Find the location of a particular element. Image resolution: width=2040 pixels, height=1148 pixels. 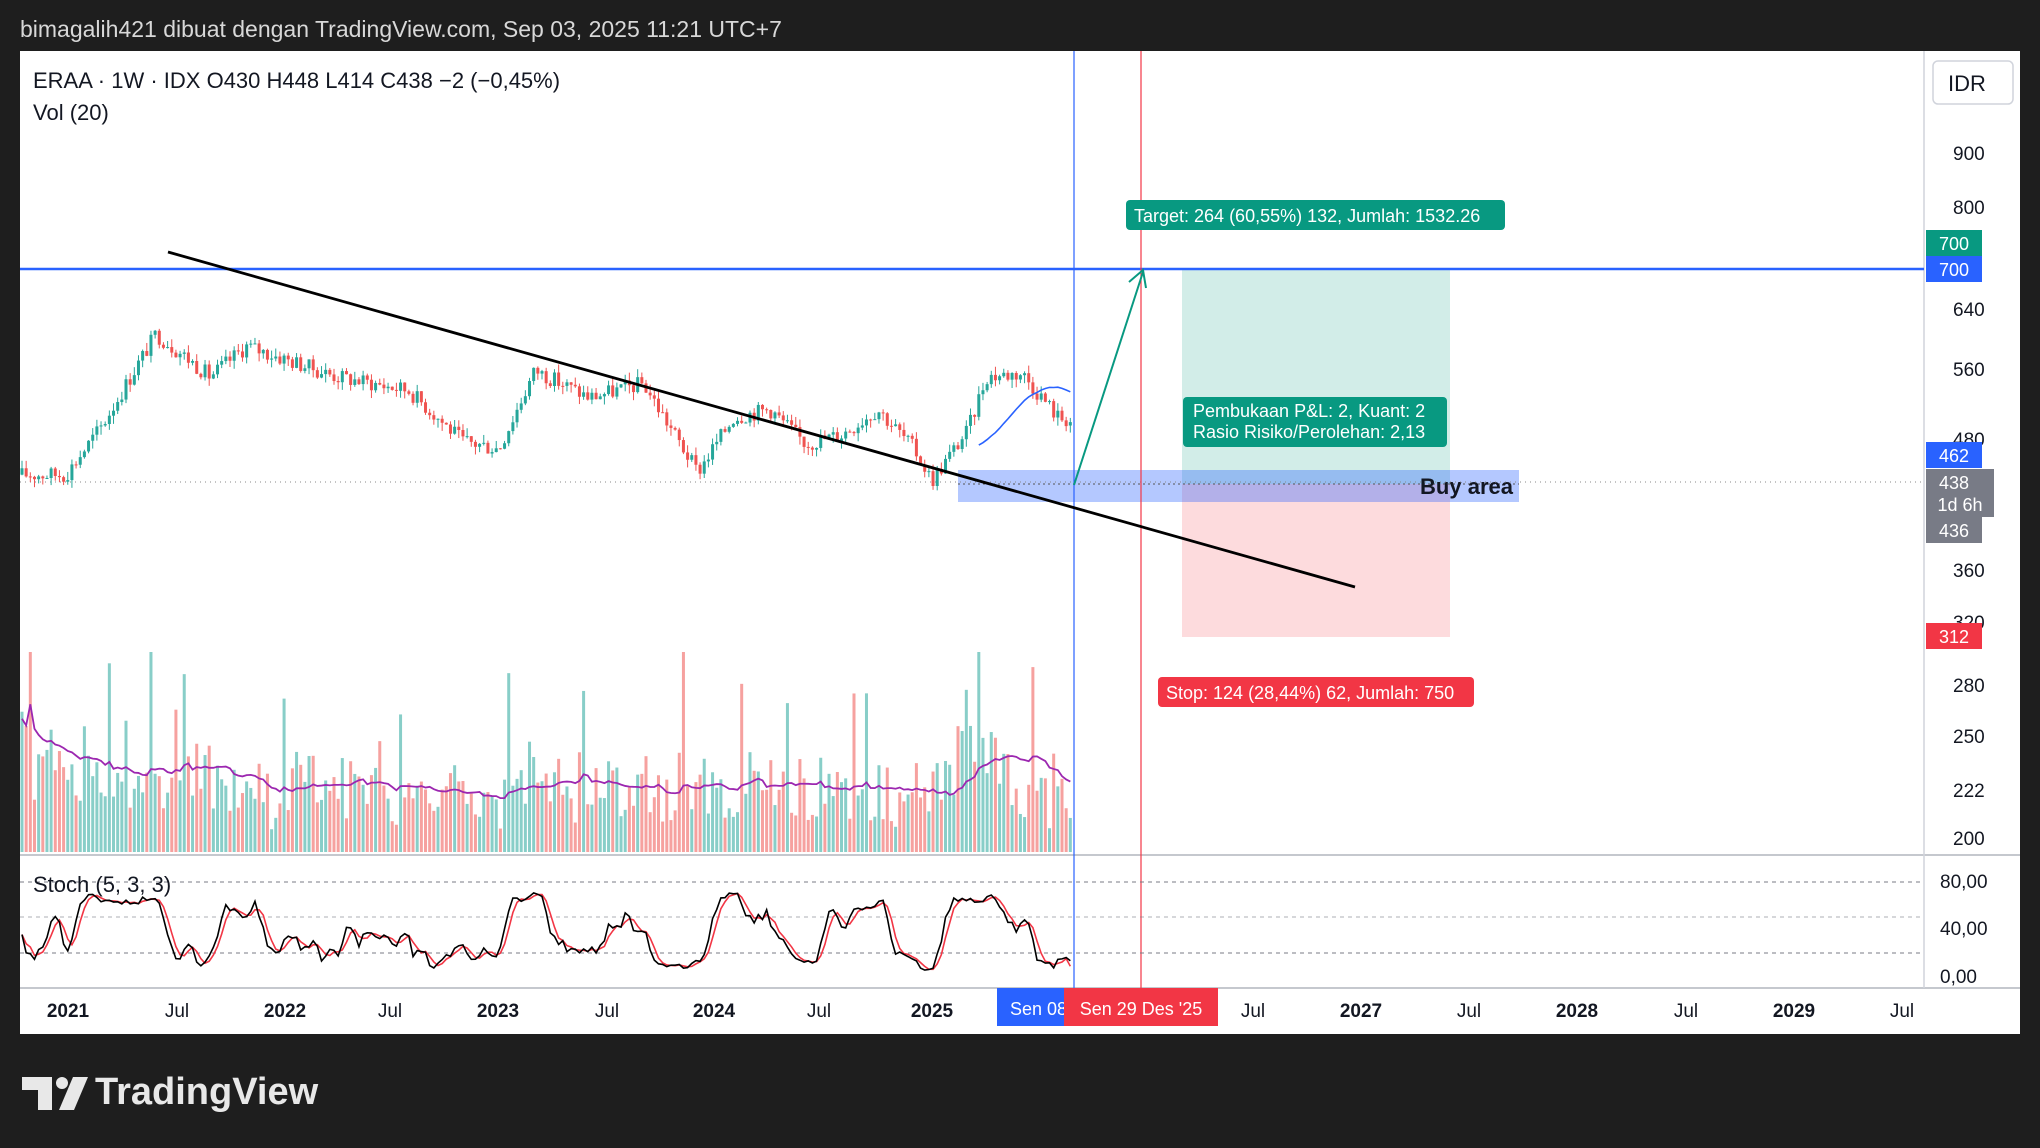

tradingview-logo: TradingView is located at coordinates (170, 1092).